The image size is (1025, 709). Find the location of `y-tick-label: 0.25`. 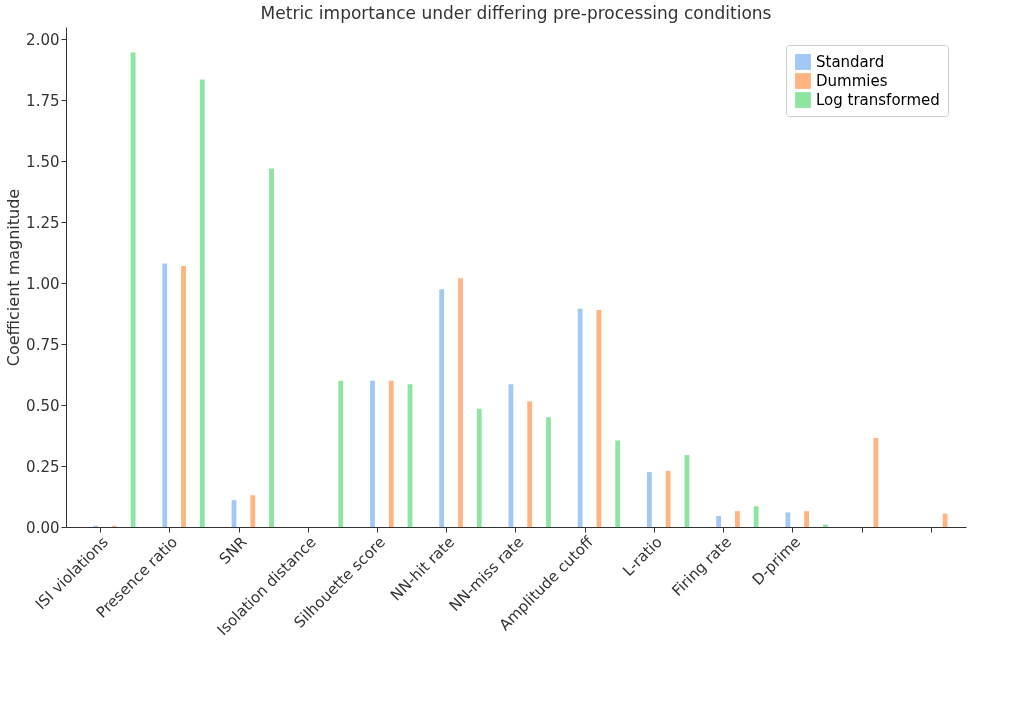

y-tick-label: 0.25 is located at coordinates (43, 466).